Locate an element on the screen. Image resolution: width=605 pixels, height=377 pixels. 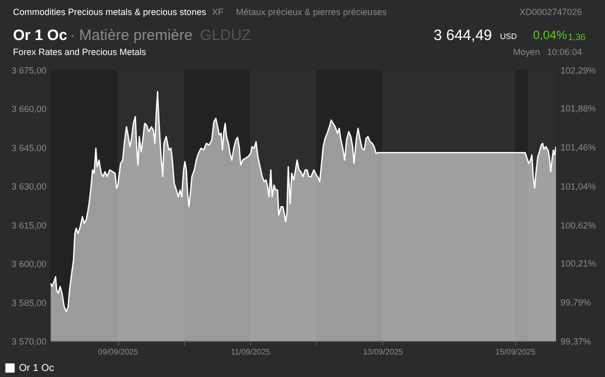
text: Commodities Precious metals & precious stones is located at coordinates (110, 12).